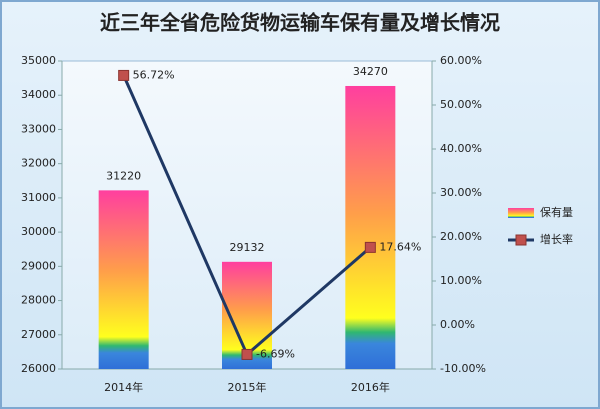 Image resolution: width=600 pixels, height=409 pixels. What do you see at coordinates (457, 324) in the screenshot?
I see `y2-tick-label: 0.00%` at bounding box center [457, 324].